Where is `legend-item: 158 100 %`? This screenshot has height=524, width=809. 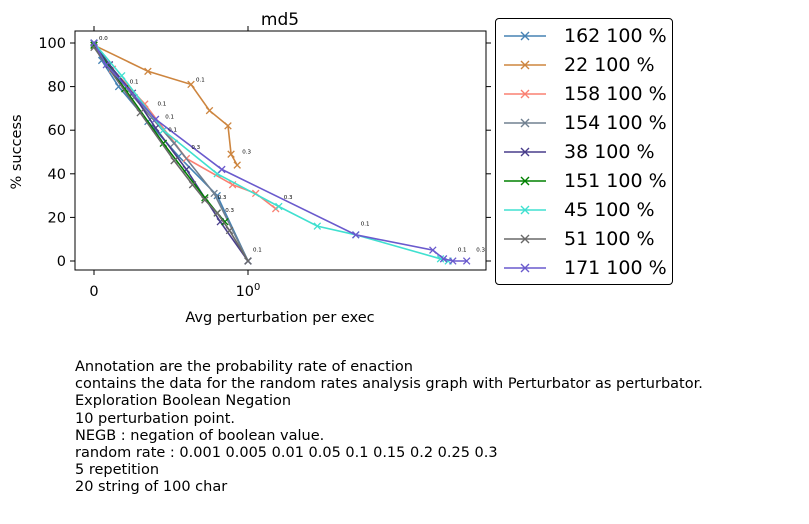
legend-item: 158 100 % is located at coordinates (587, 94).